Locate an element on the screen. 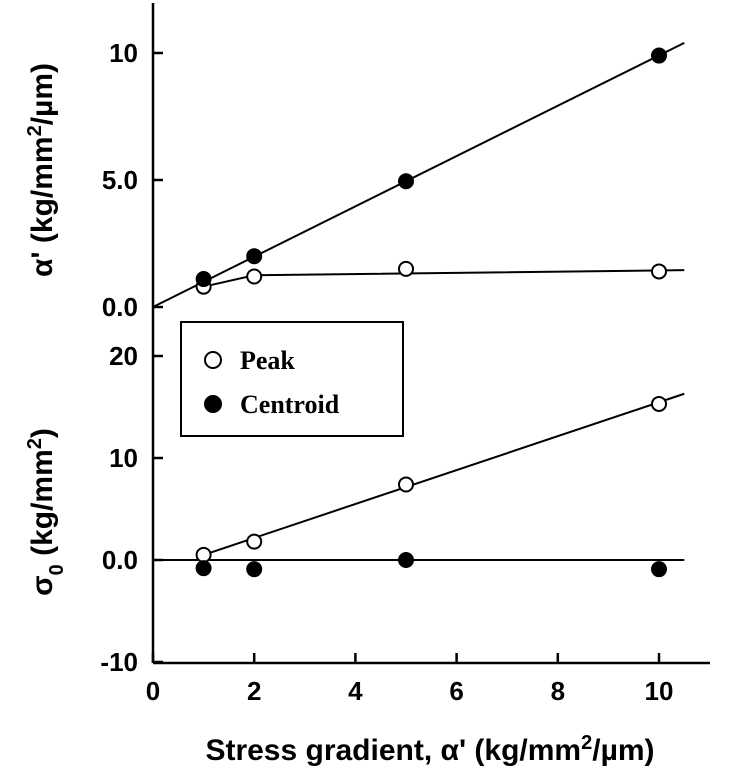  legend: Peak Centroid is located at coordinates (292, 379).